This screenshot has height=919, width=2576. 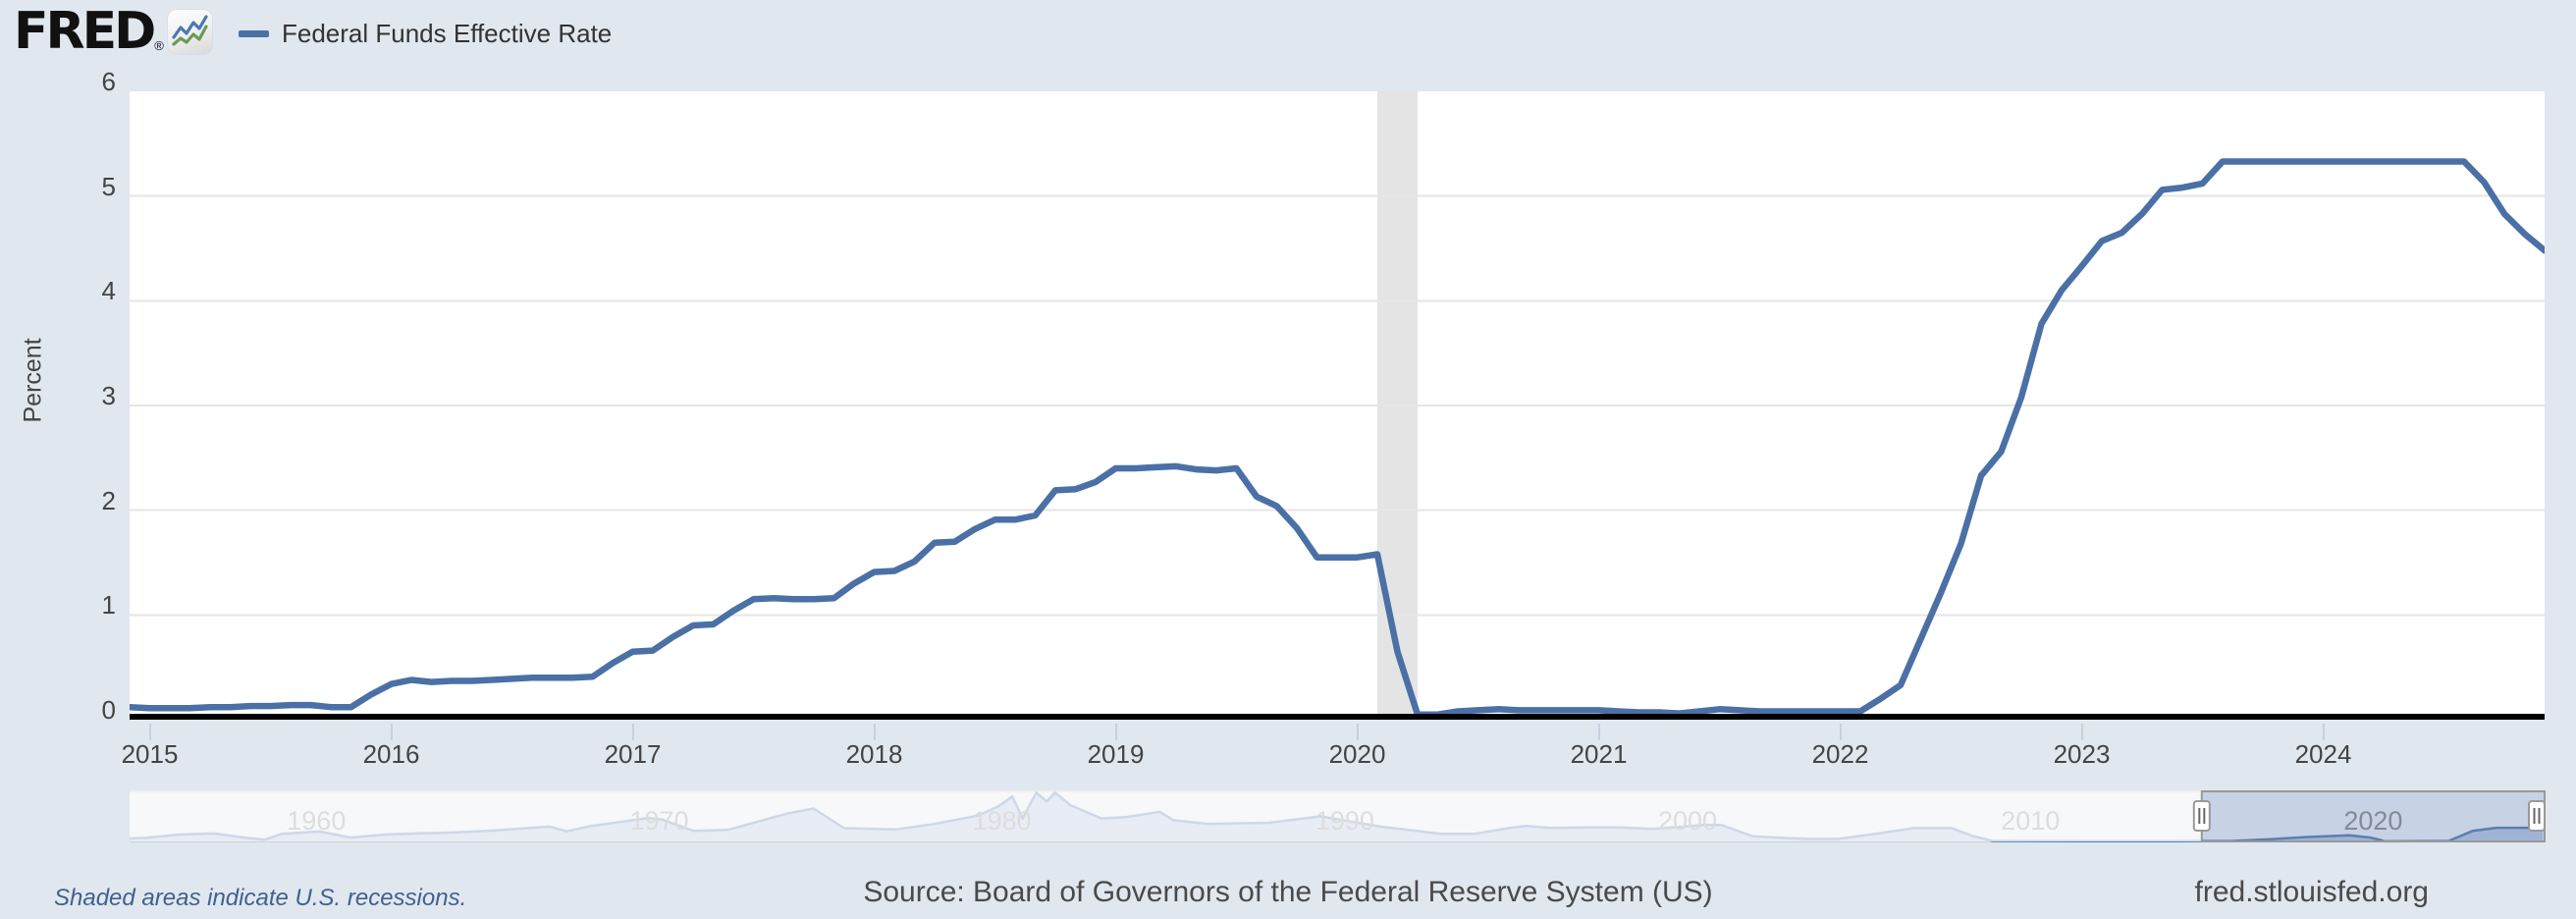 I want to click on navigator-decade-label: 2020, so click(x=2372, y=821).